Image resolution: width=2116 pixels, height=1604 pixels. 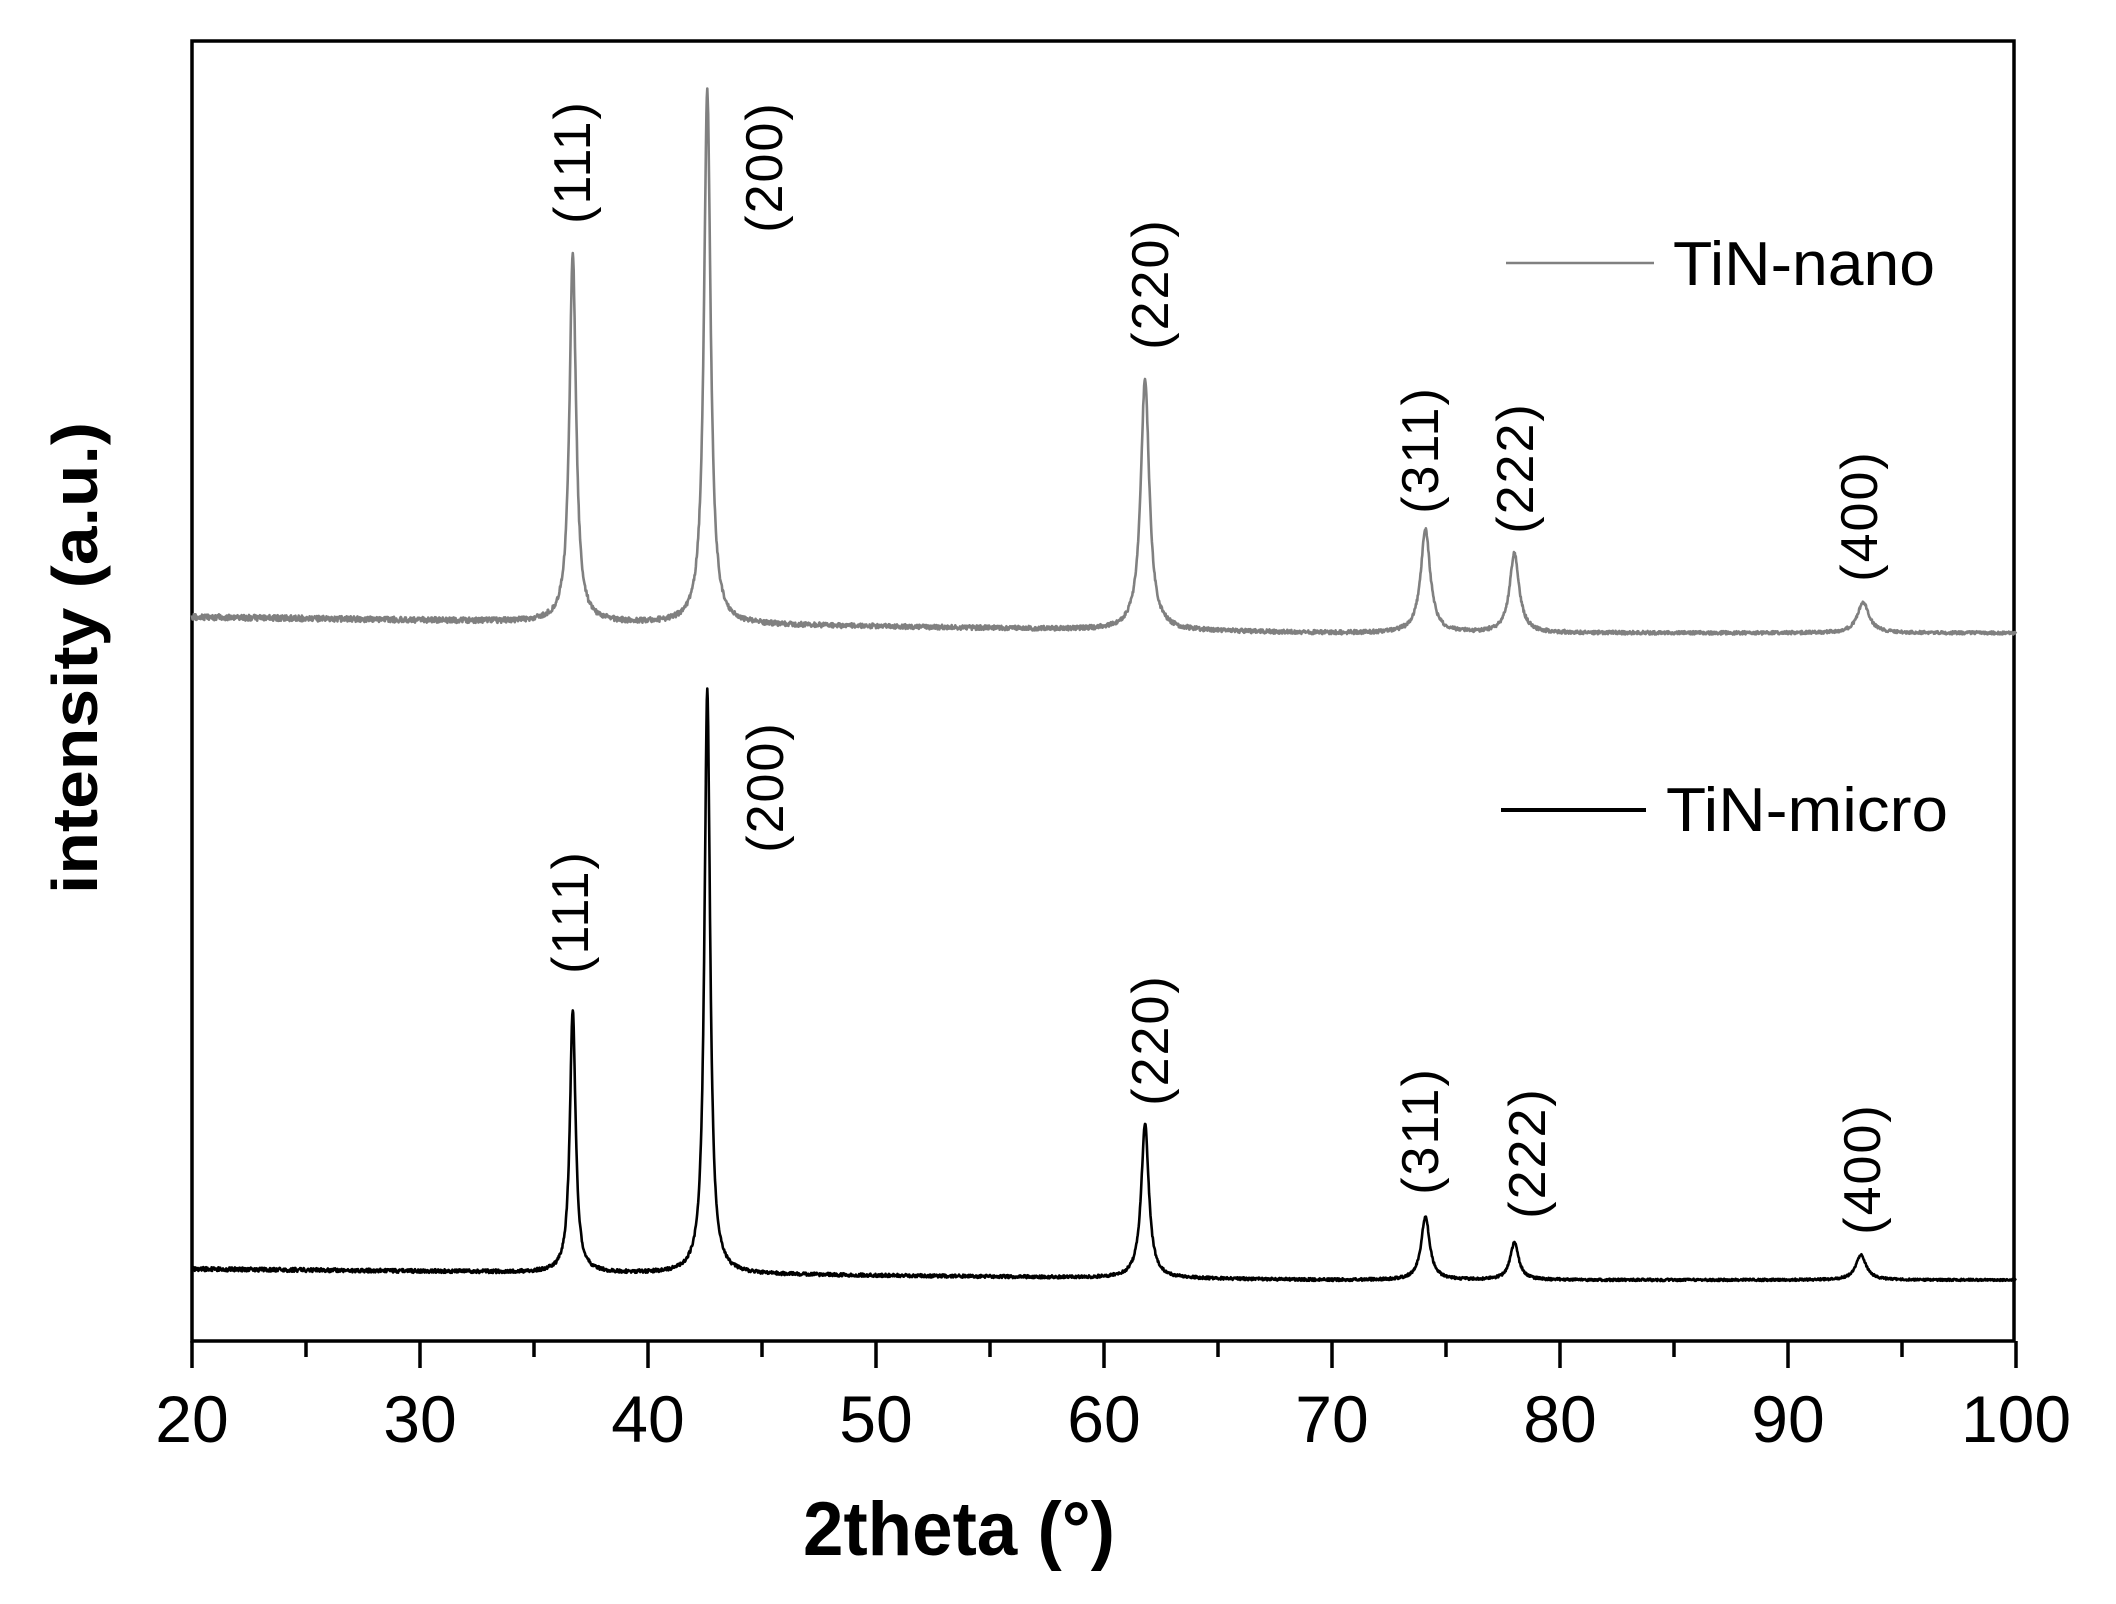 I want to click on legend-item-tin-nano: TiN-nano, so click(x=1720, y=264).